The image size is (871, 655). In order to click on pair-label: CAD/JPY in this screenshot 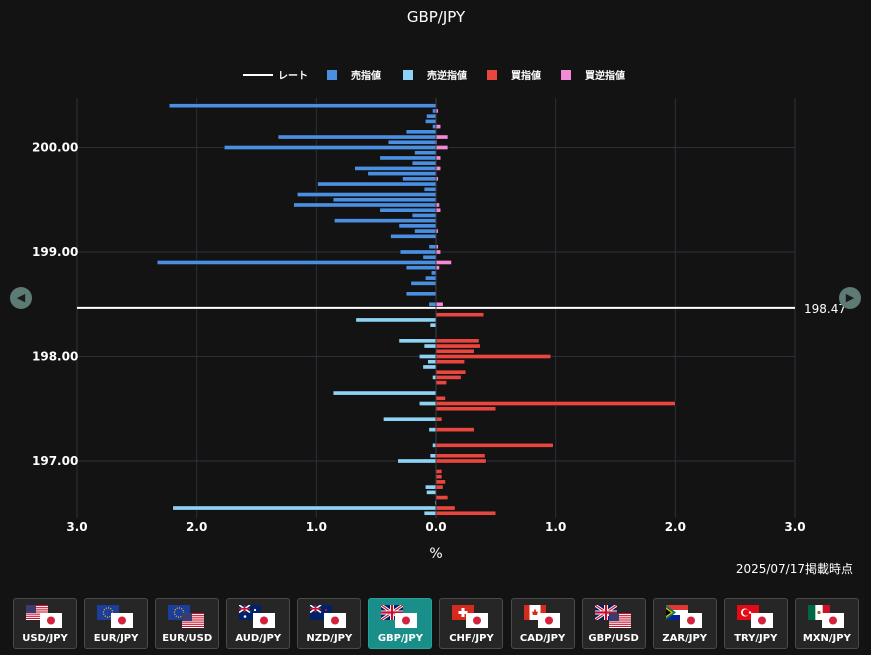, I will do `click(542, 638)`.